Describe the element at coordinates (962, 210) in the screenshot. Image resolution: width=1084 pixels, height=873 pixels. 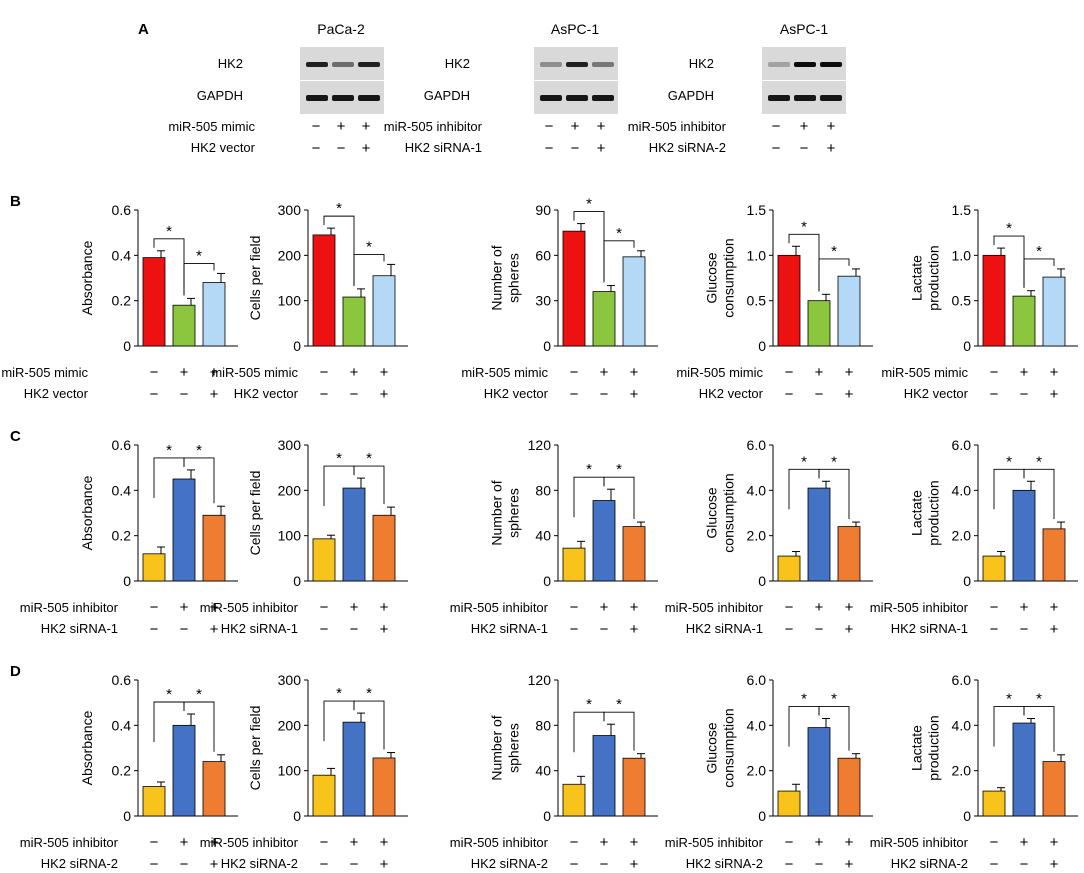
I see `y-tick-label: 1.5` at that location.